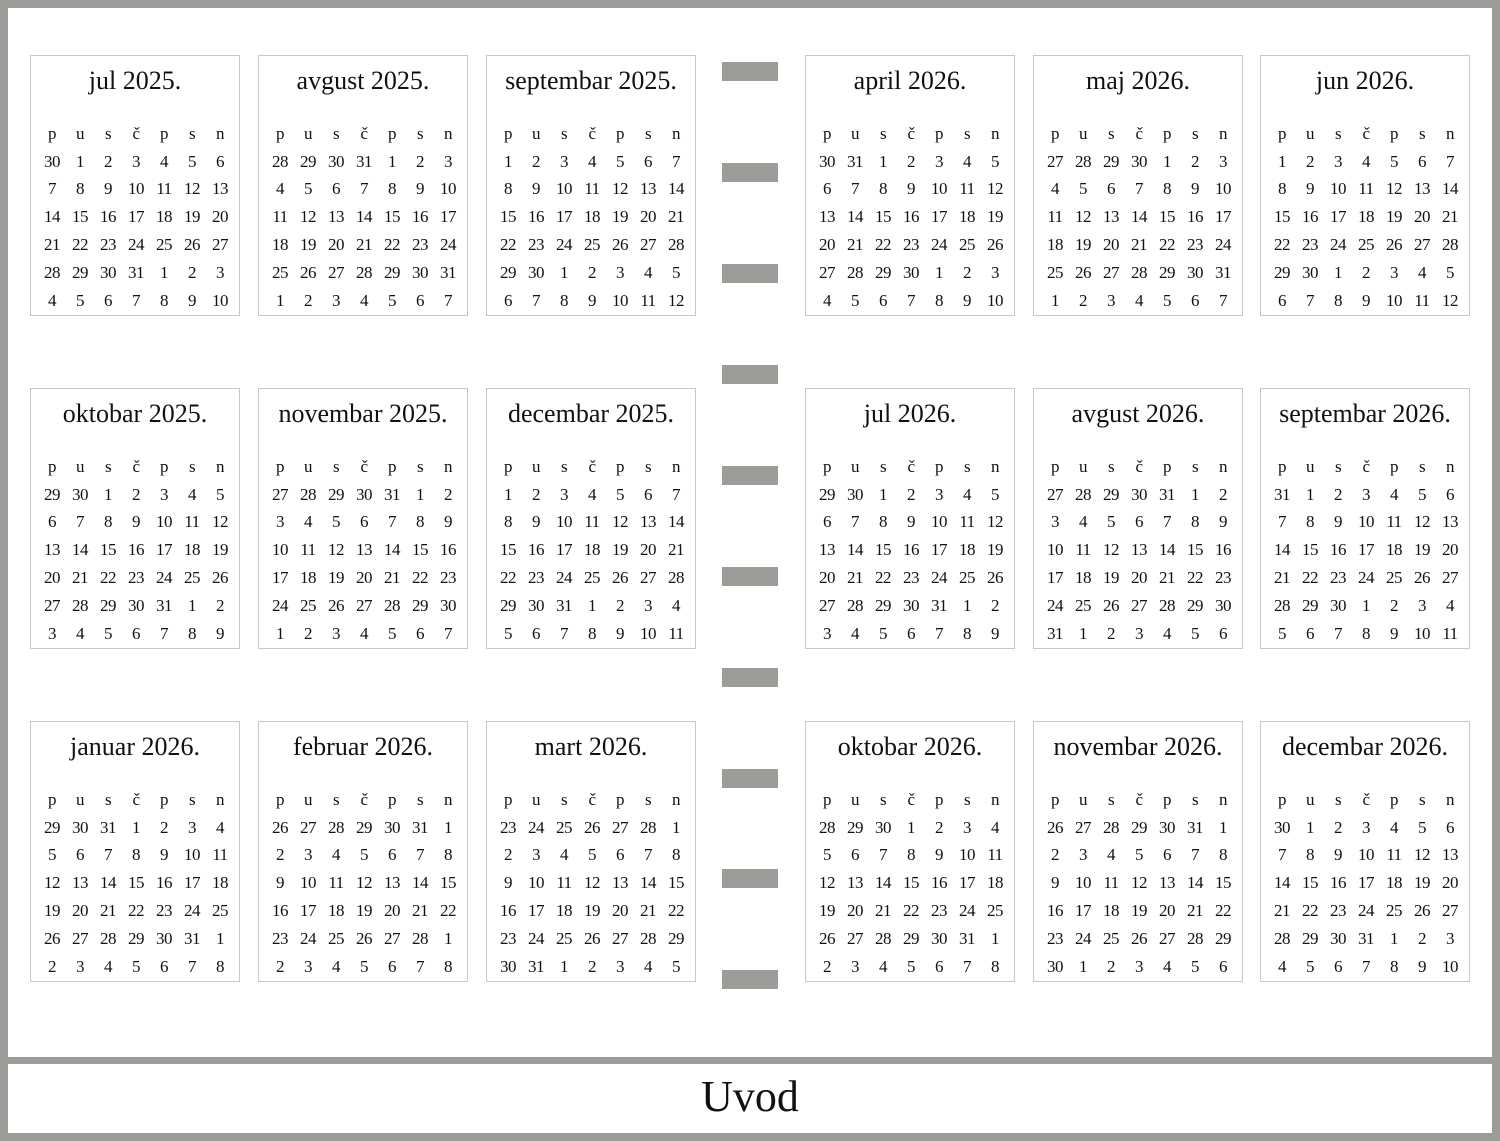 The height and width of the screenshot is (1141, 1500). What do you see at coordinates (135, 746) in the screenshot?
I see `month-title: januar 2026.` at bounding box center [135, 746].